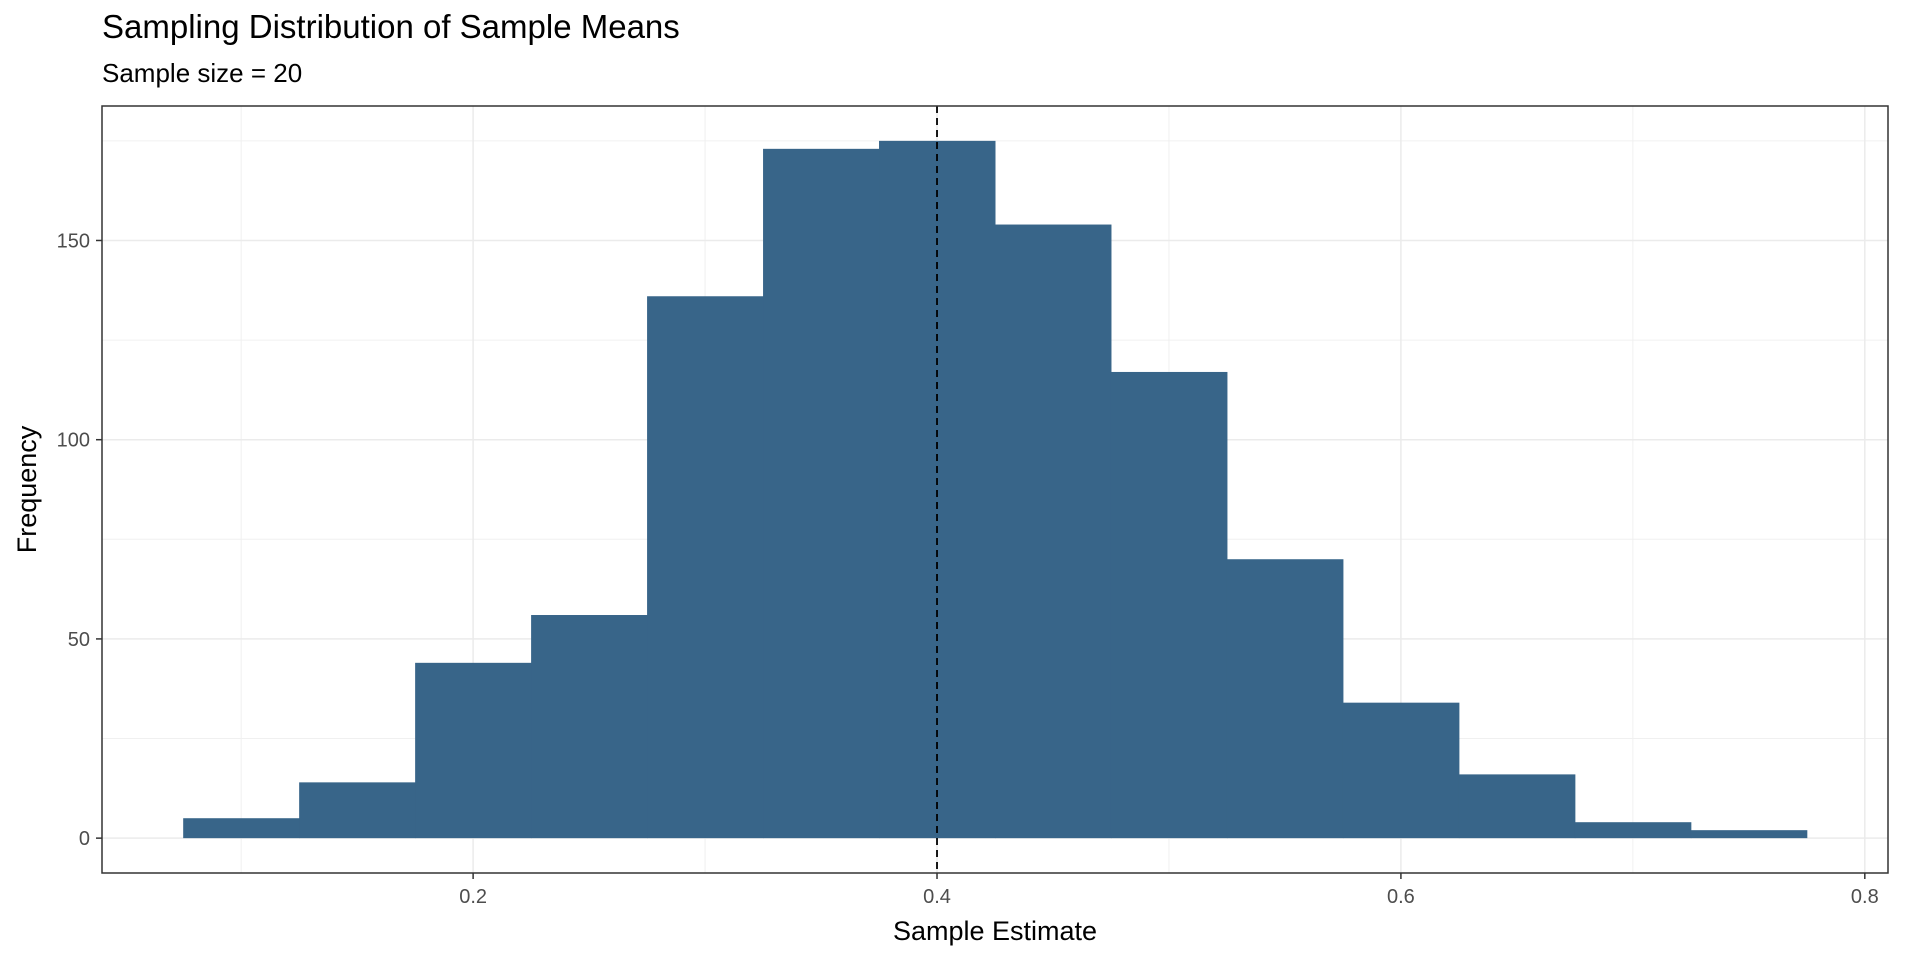 This screenshot has height=960, width=1920. Describe the element at coordinates (73, 241) in the screenshot. I see `y-tick-label: 150` at that location.